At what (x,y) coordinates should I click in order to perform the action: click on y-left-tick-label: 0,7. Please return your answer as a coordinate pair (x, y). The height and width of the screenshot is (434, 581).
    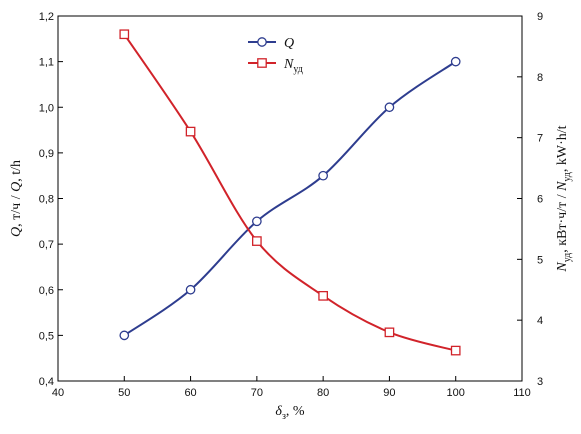
    Looking at the image, I should click on (46, 245).